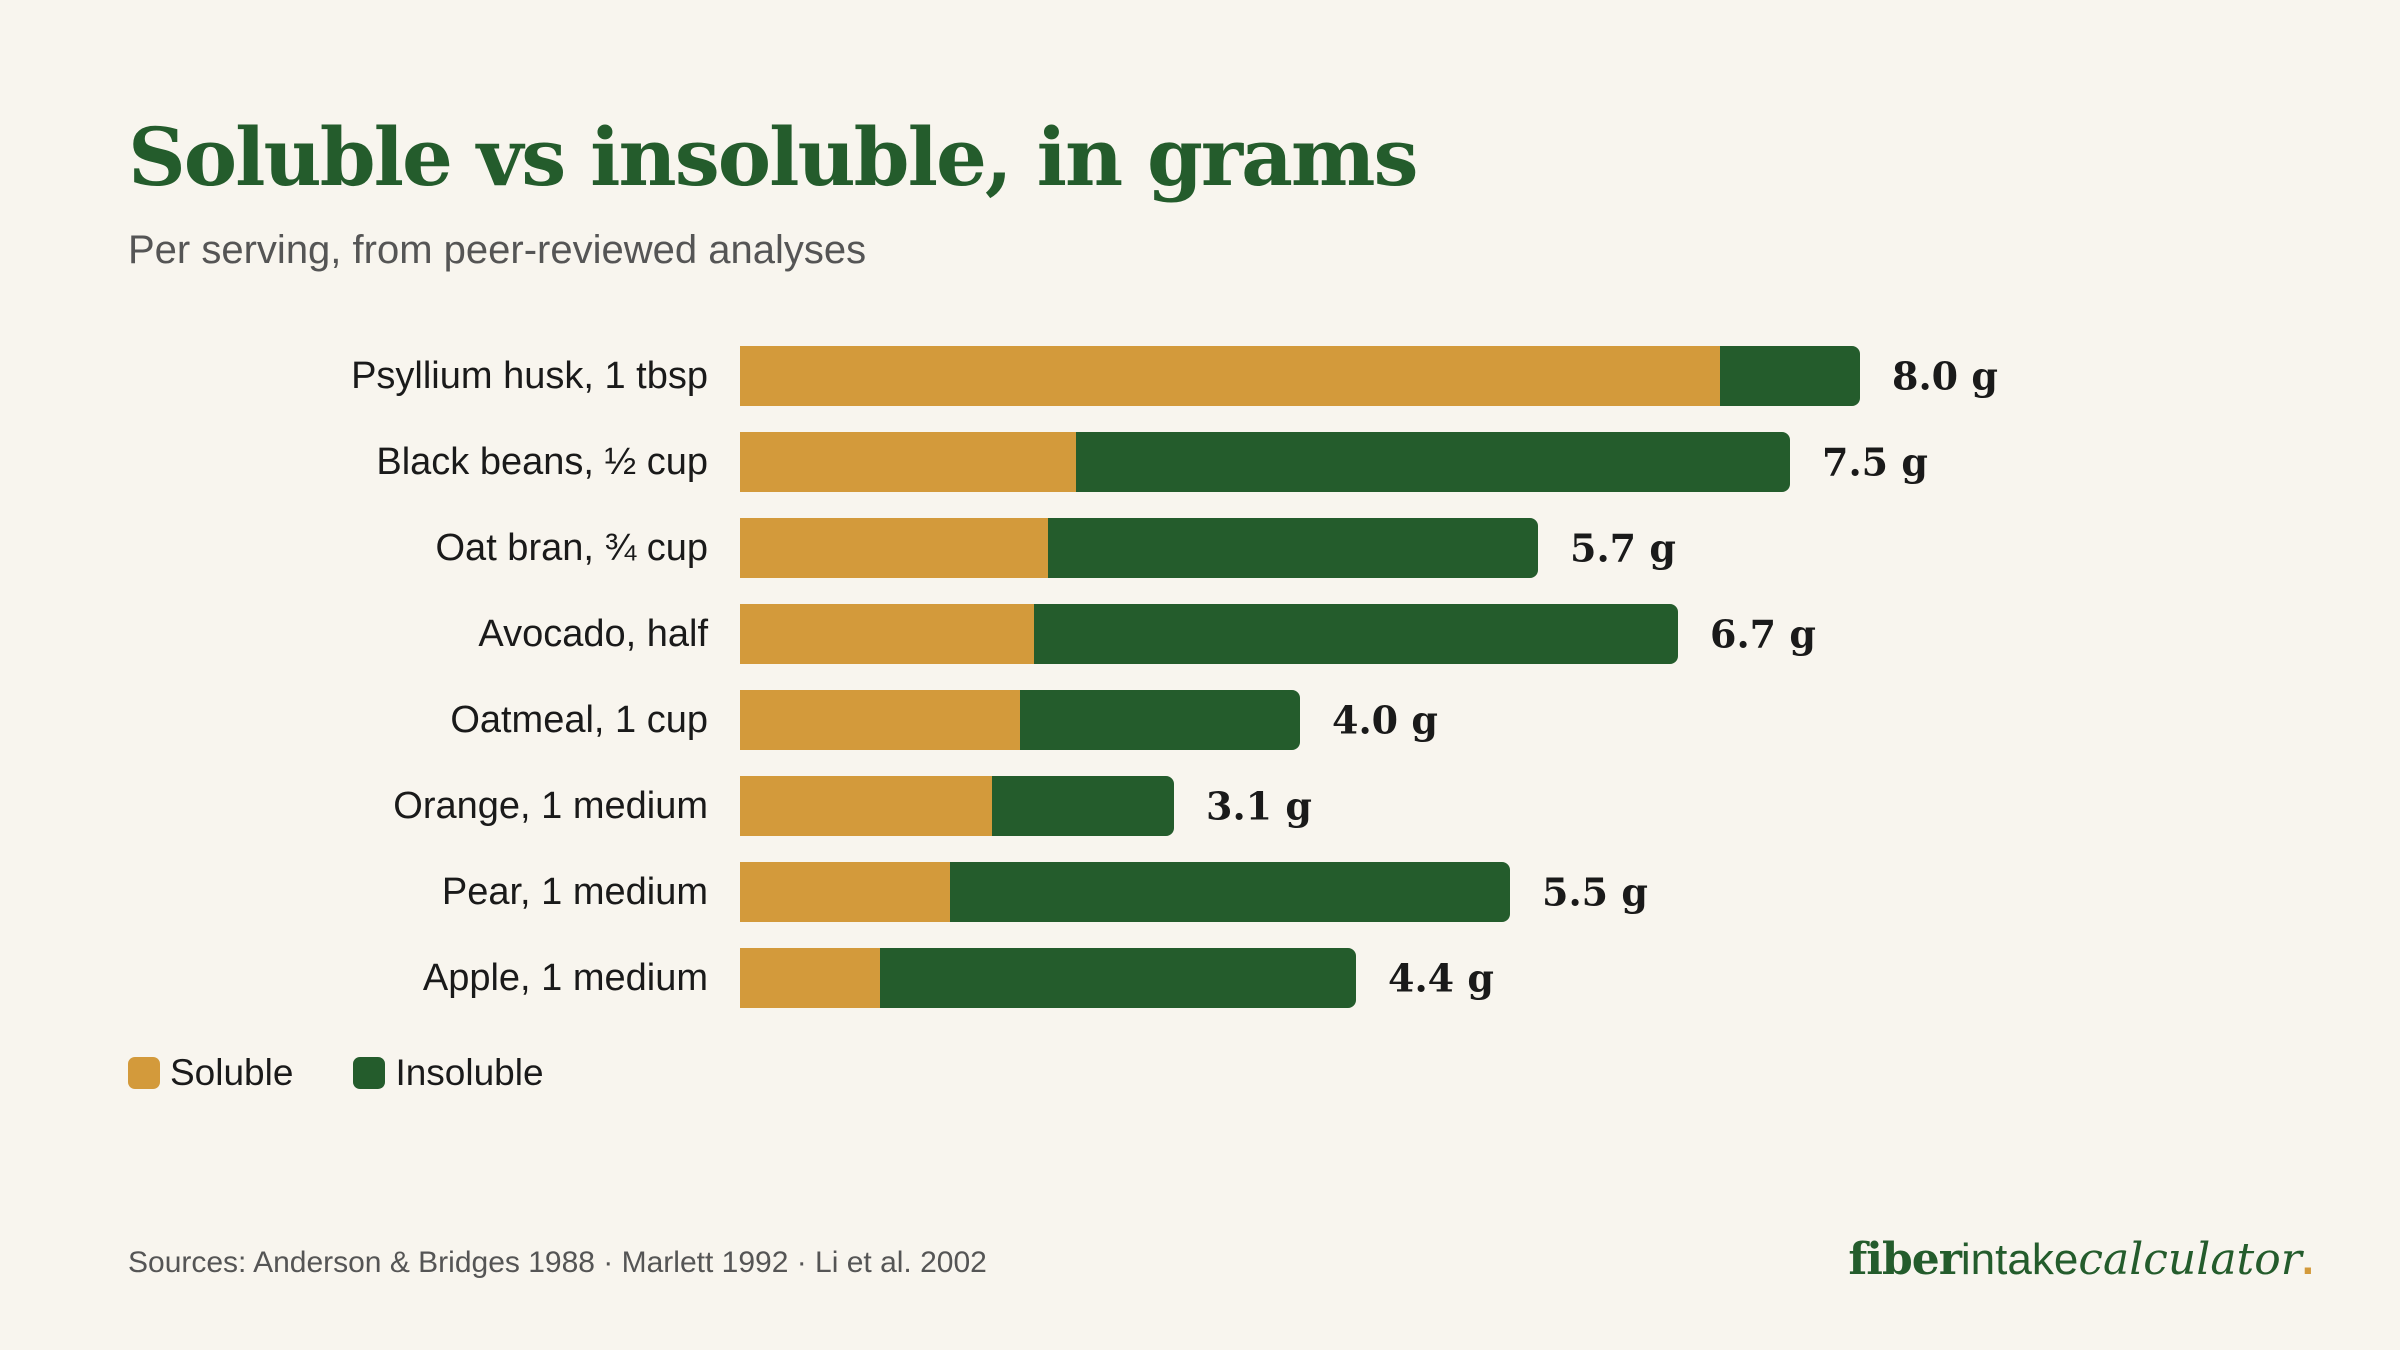 Image resolution: width=2400 pixels, height=1350 pixels. I want to click on legend-item-insoluble: Insoluble, so click(448, 1073).